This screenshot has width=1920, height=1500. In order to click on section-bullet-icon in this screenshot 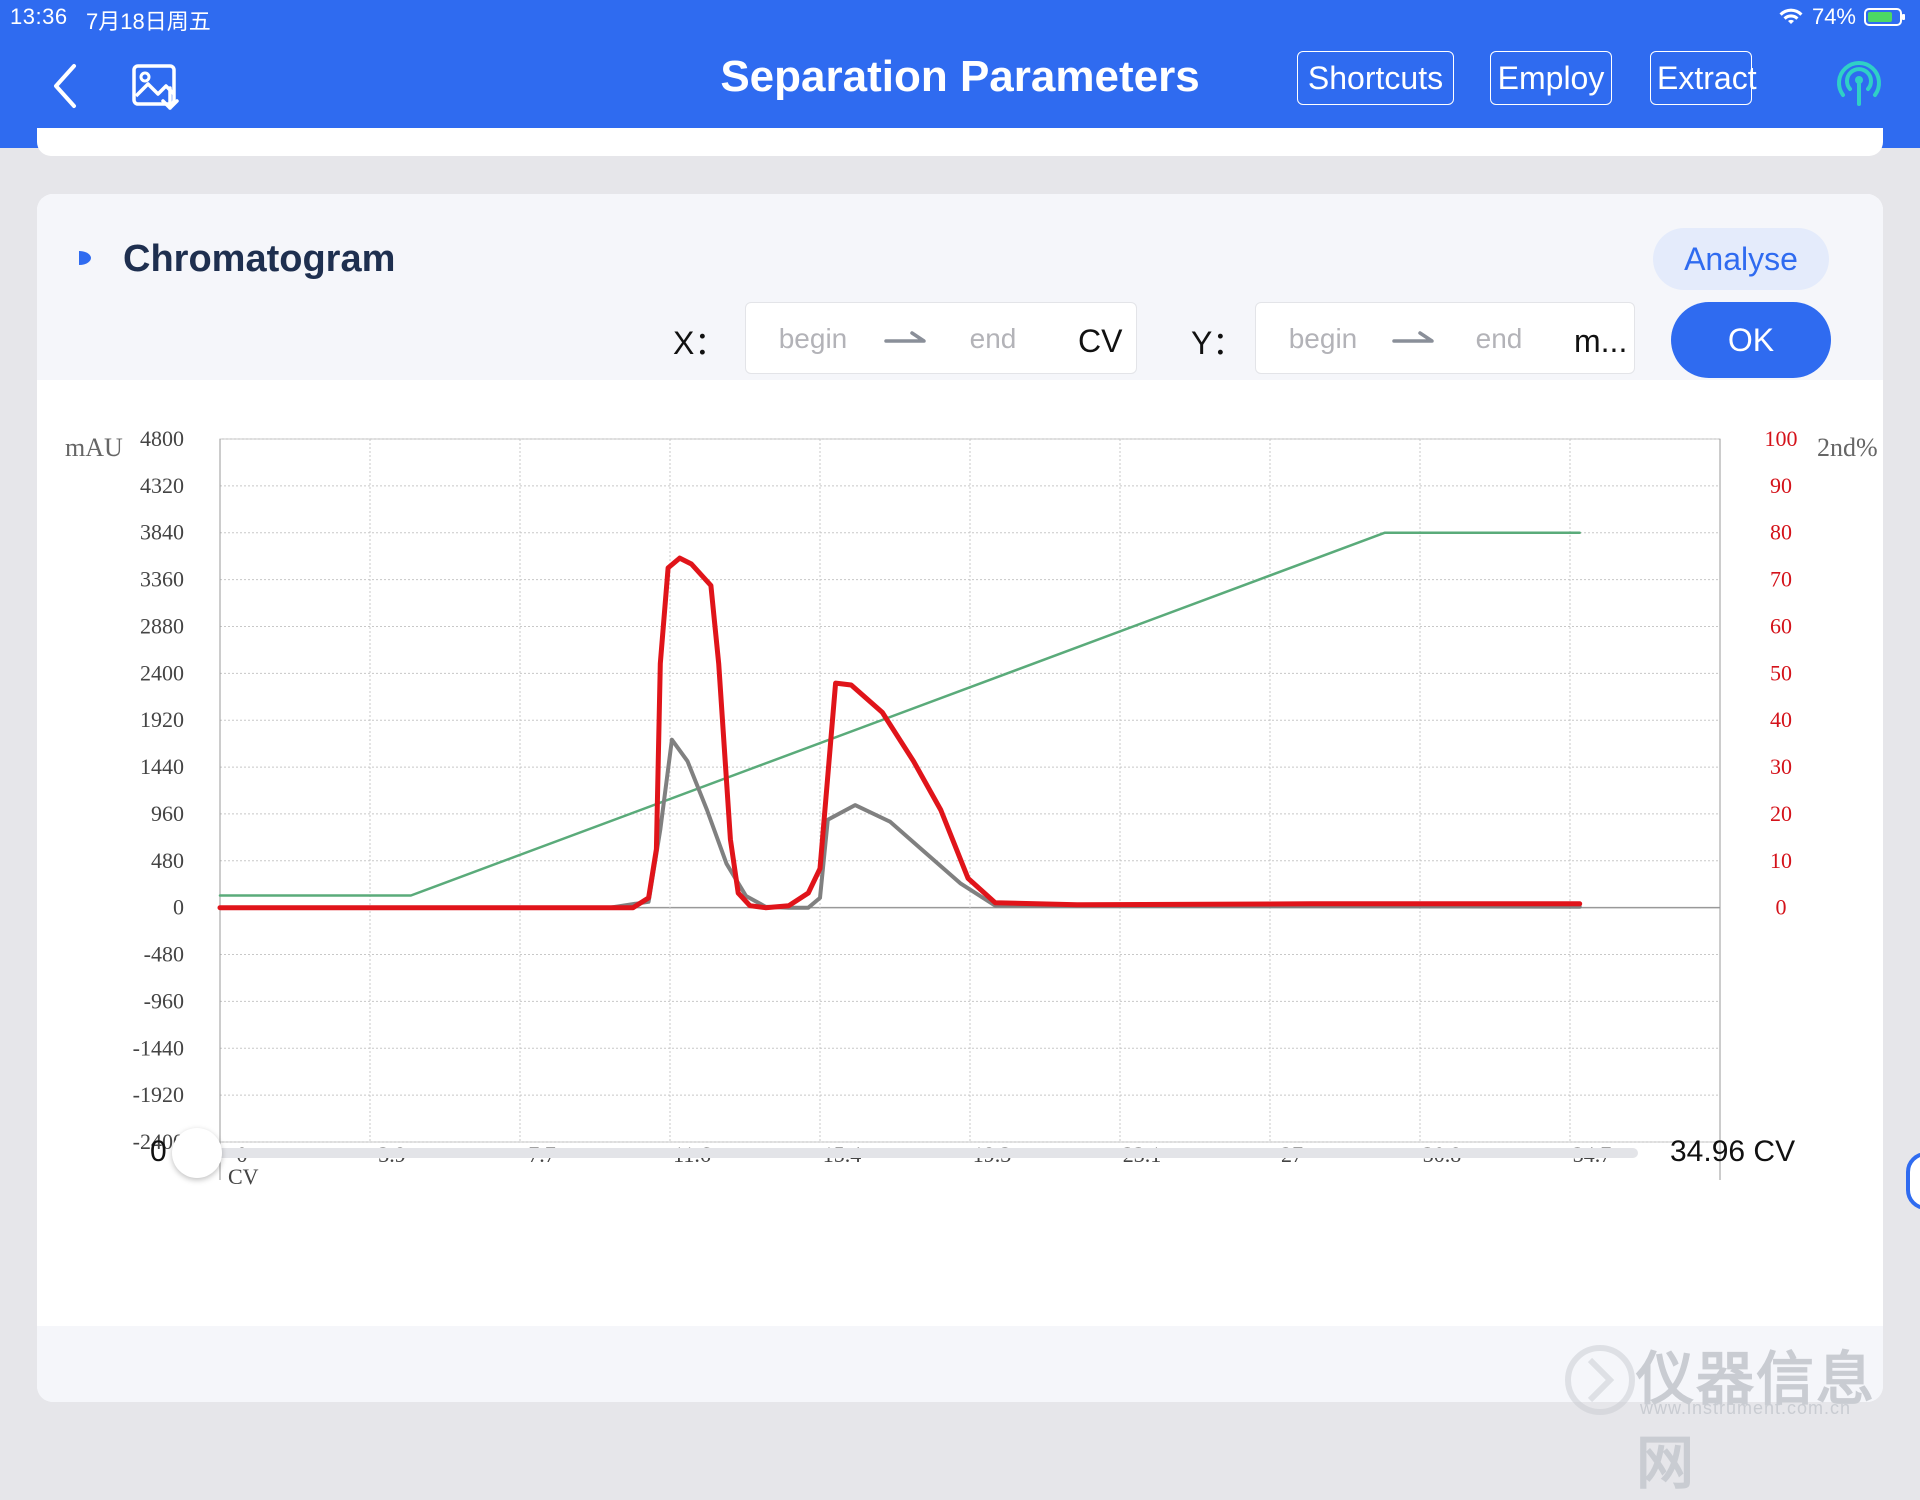, I will do `click(85, 258)`.